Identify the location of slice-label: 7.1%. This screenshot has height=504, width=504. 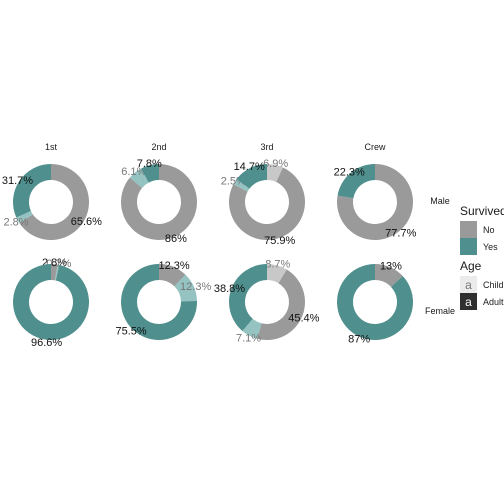
(248, 338).